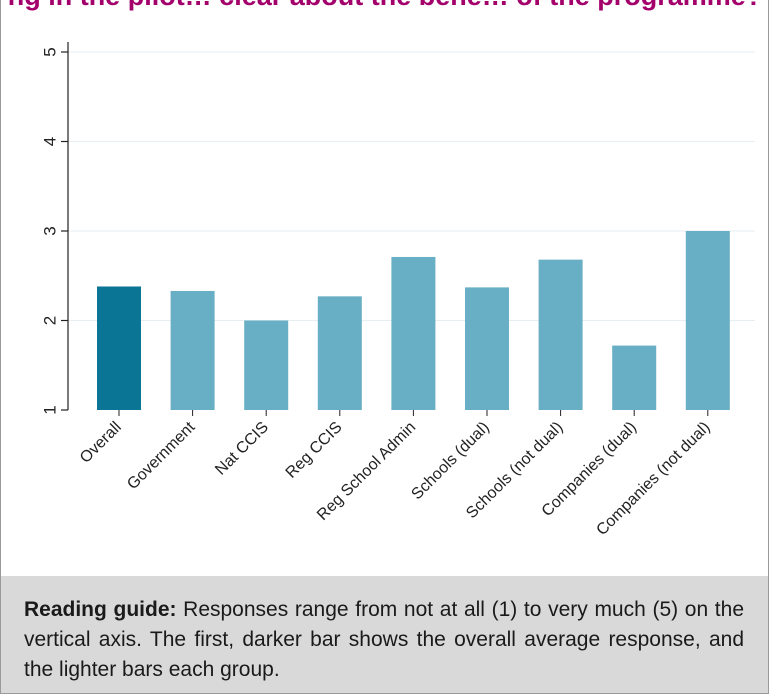 This screenshot has height=695, width=770. I want to click on bar-government, so click(192, 350).